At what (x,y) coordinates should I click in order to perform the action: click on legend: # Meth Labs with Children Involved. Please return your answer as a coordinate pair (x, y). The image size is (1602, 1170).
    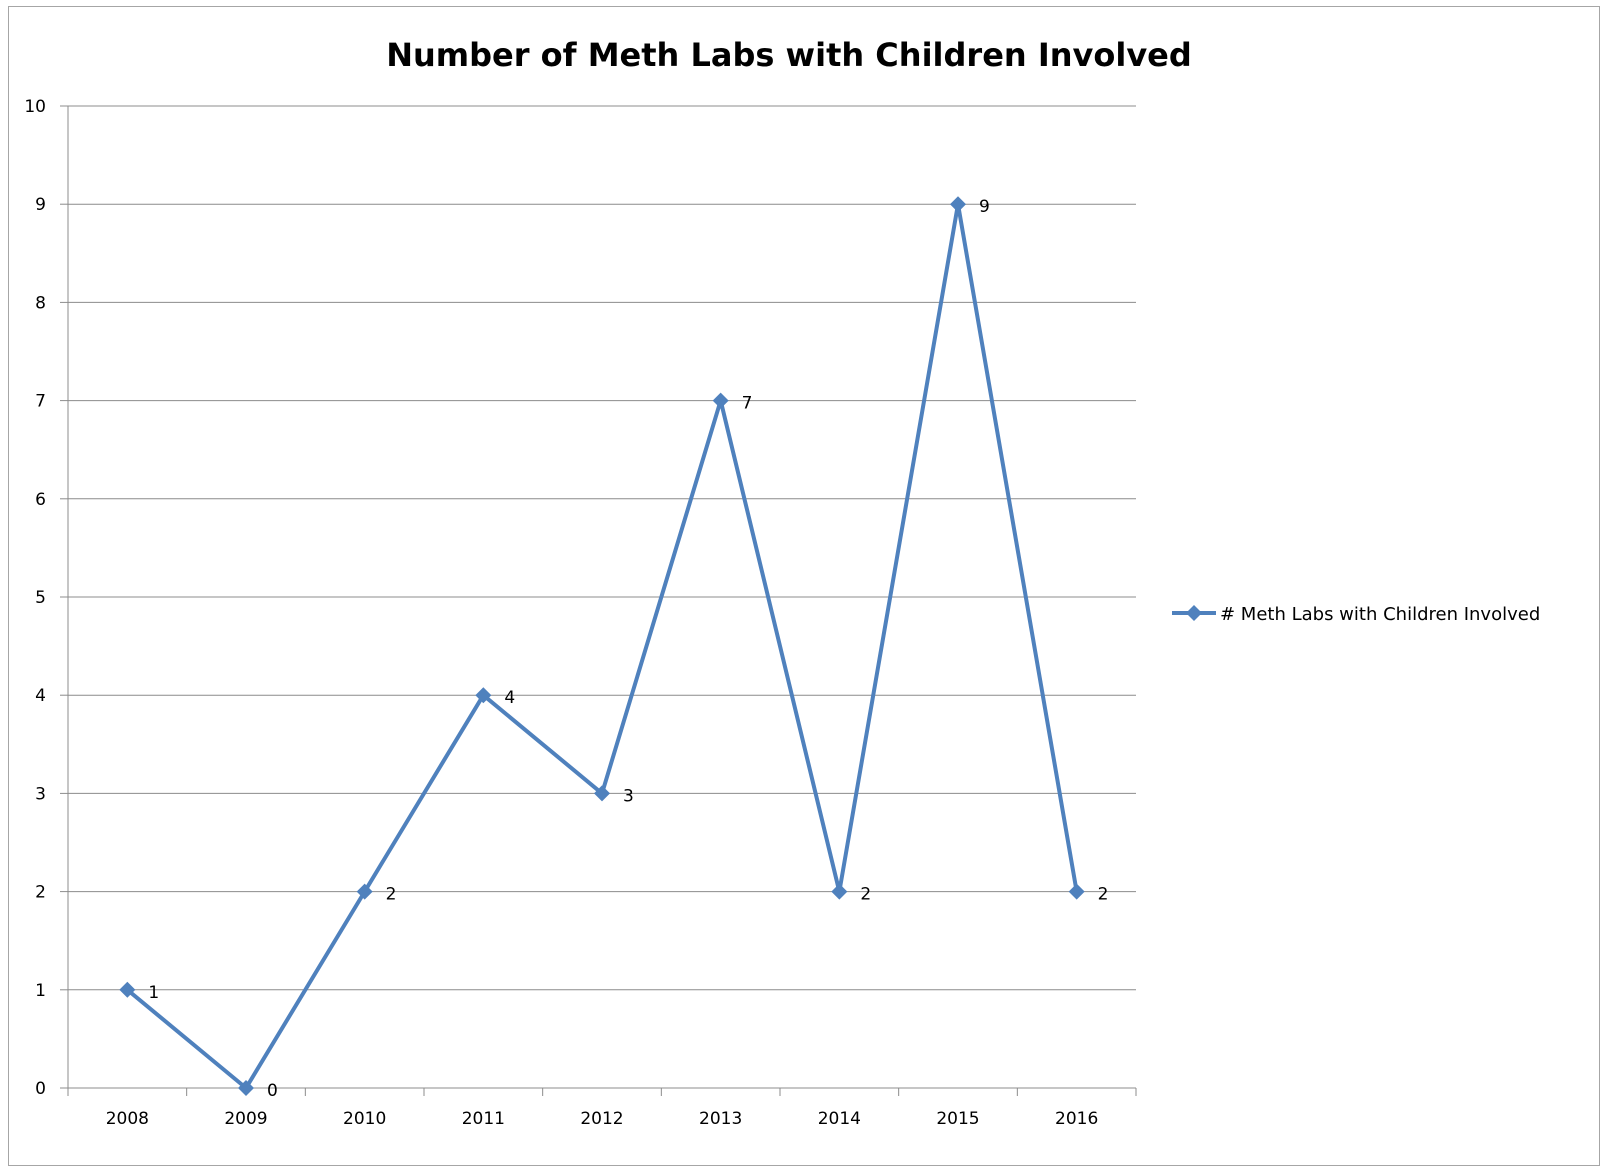
    Looking at the image, I should click on (1356, 614).